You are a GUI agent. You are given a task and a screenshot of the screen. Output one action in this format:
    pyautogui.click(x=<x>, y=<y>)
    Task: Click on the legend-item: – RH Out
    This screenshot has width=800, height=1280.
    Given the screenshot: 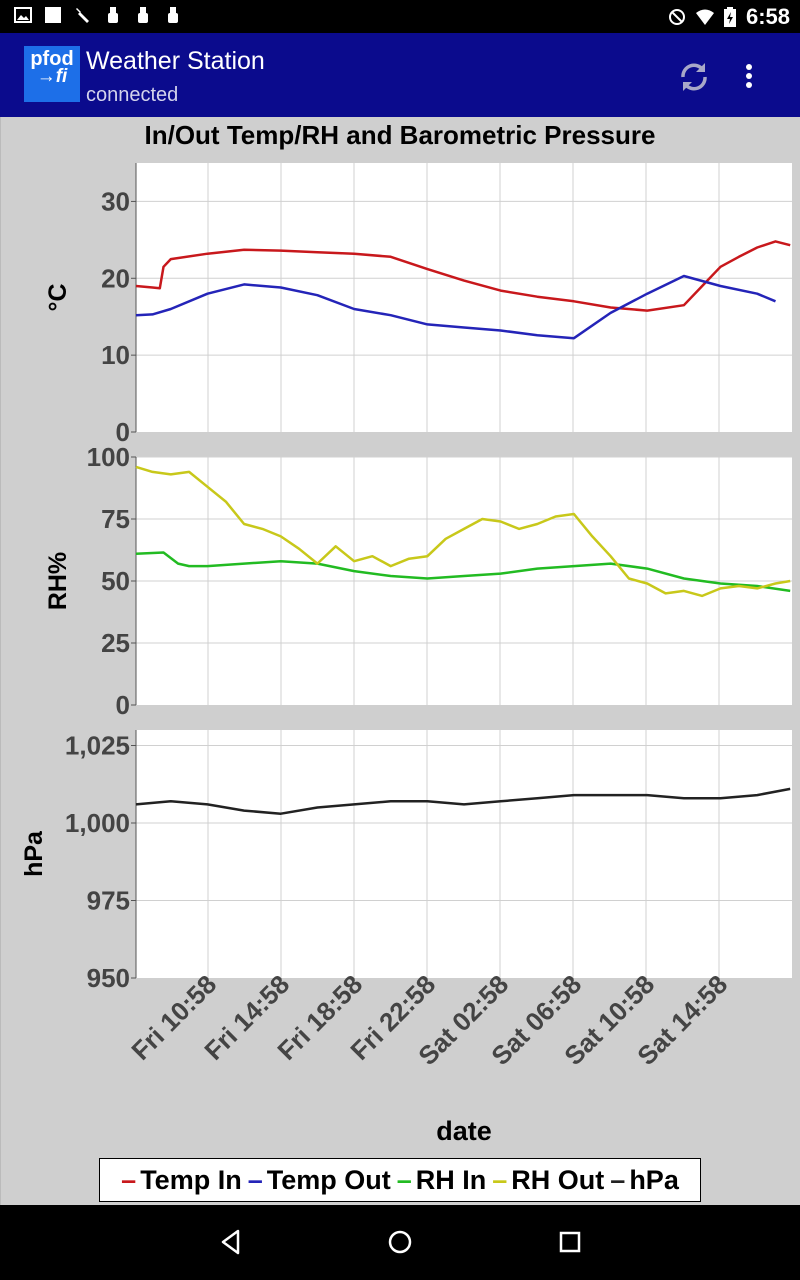 What is the action you would take?
    pyautogui.click(x=548, y=1180)
    